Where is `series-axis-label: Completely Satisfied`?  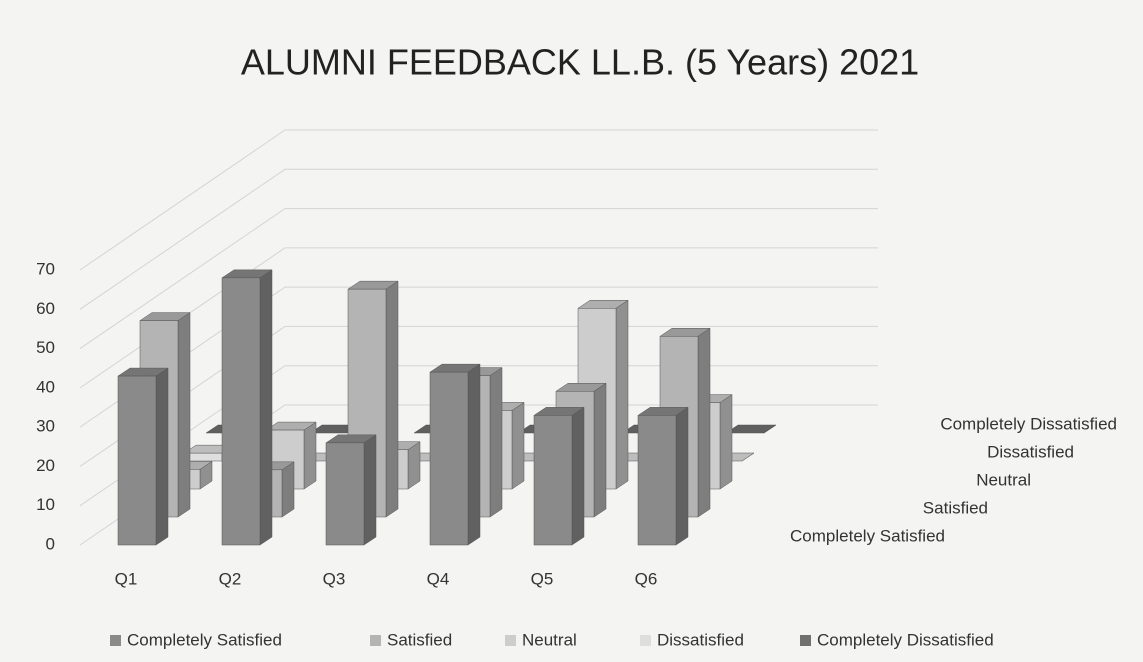
series-axis-label: Completely Satisfied is located at coordinates (867, 535).